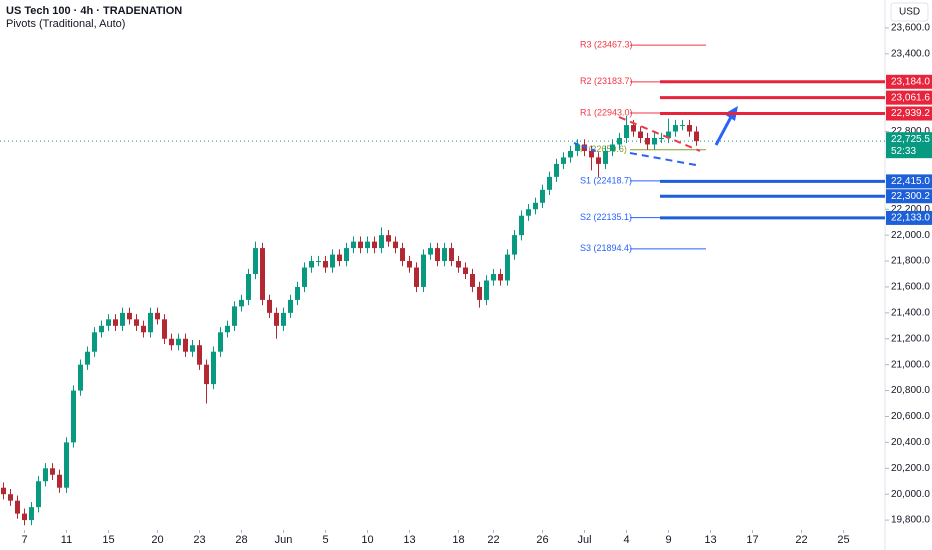 The height and width of the screenshot is (550, 932). Describe the element at coordinates (909, 145) in the screenshot. I see `last-price-tag` at that location.